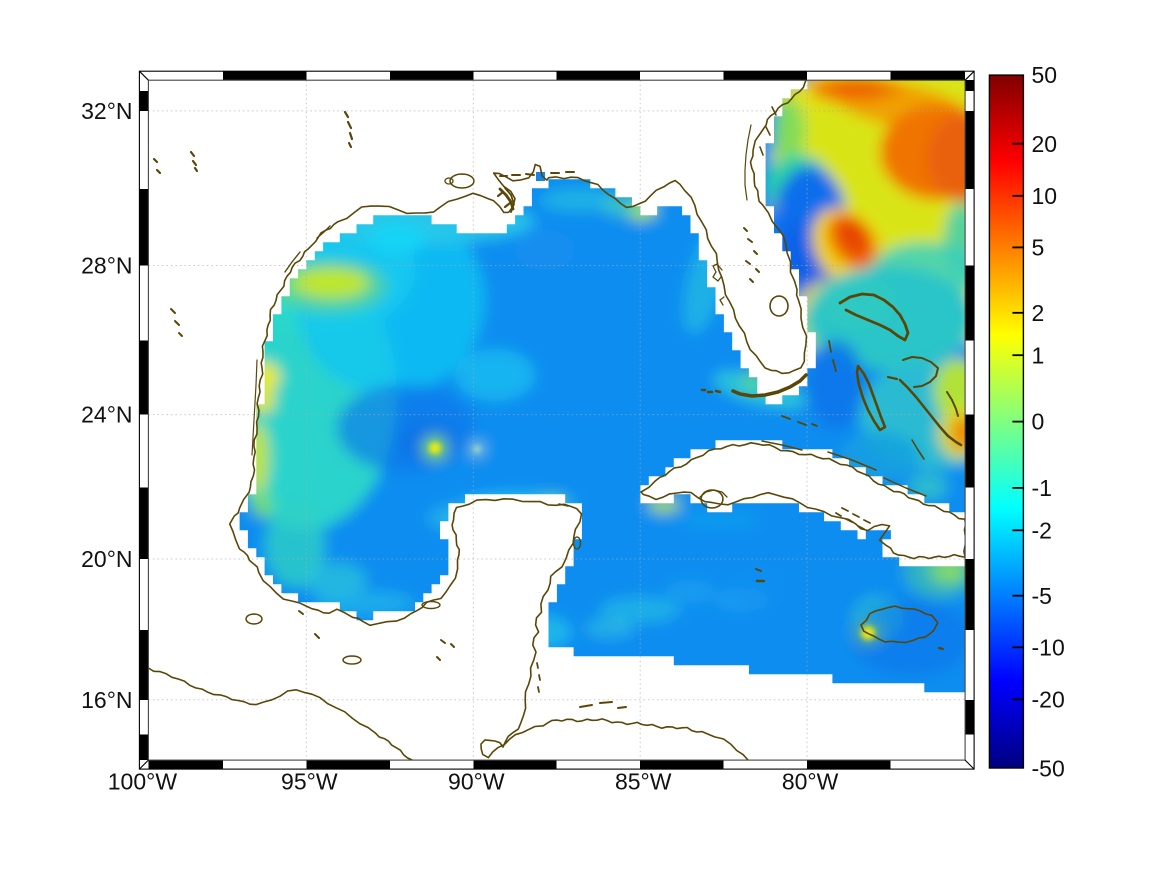  What do you see at coordinates (106, 415) in the screenshot?
I see `svg-text: 24°N` at bounding box center [106, 415].